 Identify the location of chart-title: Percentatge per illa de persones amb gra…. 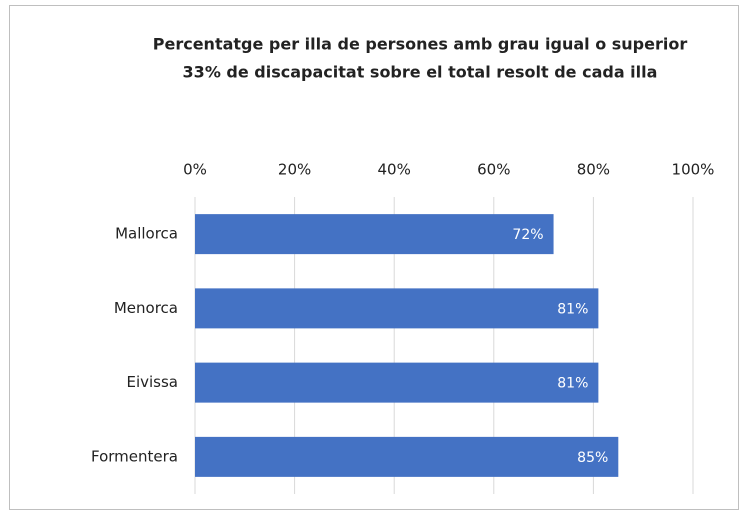
(420, 44).